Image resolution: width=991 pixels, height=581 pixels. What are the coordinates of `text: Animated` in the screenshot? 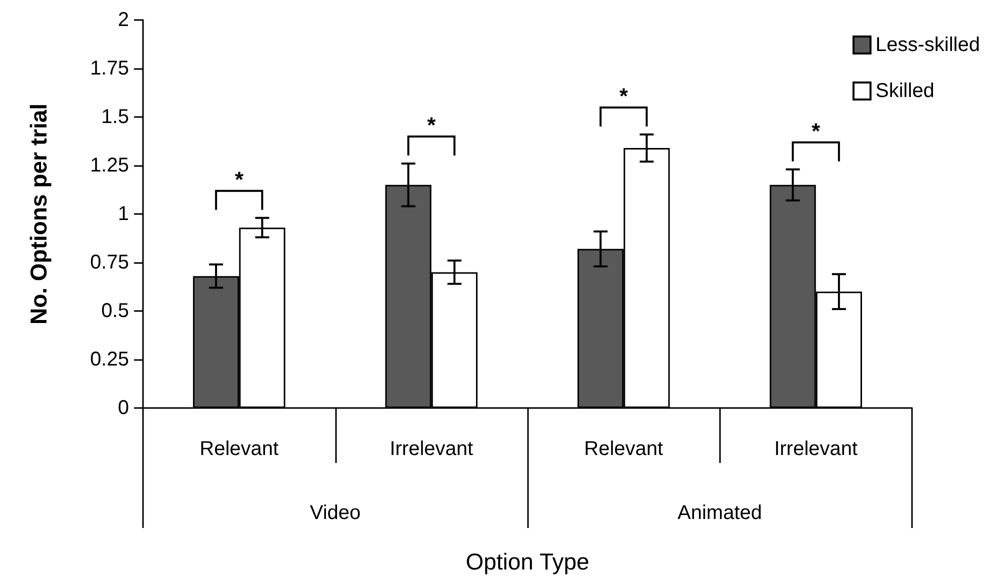 It's located at (720, 513).